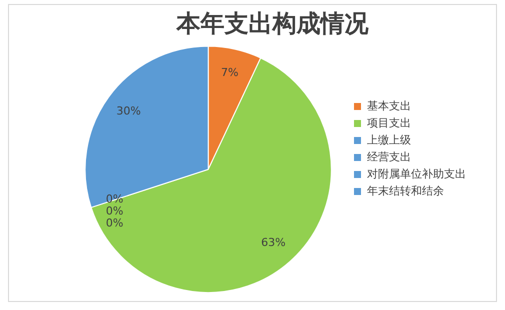  I want to click on legend-label: 项目支出, so click(389, 123).